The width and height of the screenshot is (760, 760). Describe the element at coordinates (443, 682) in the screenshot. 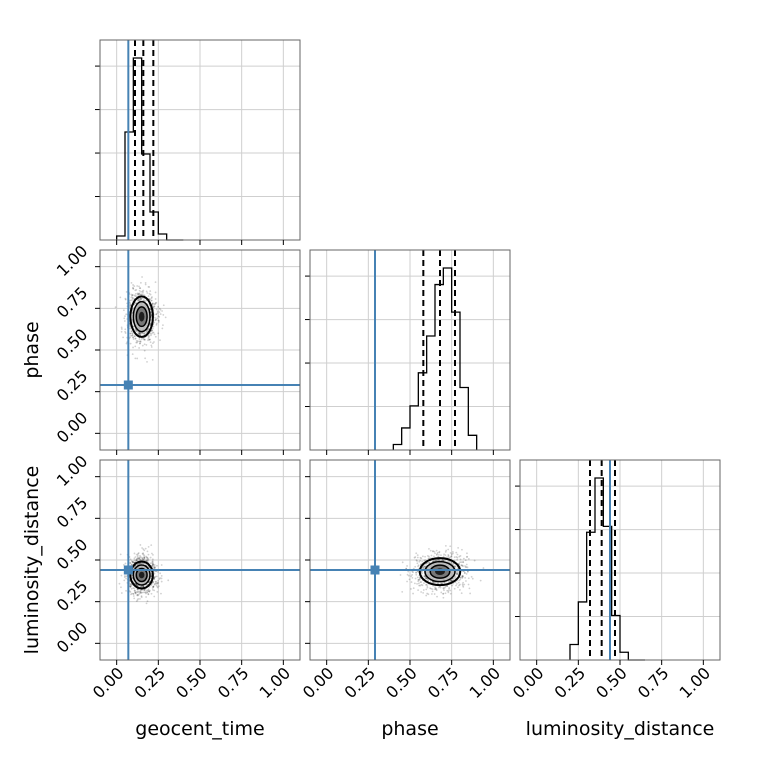

I see `x-tick-label: 0.75` at that location.